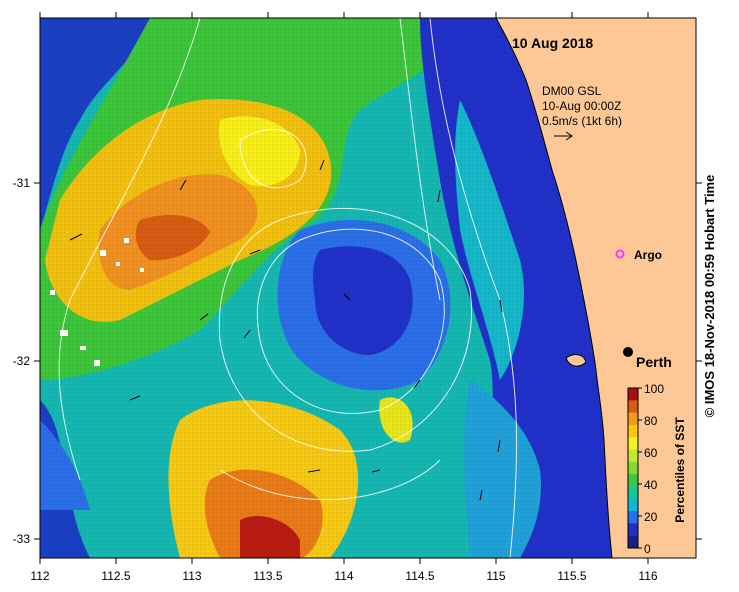 This screenshot has width=739, height=592. Describe the element at coordinates (419, 576) in the screenshot. I see `x-tick-label: 114.5` at that location.